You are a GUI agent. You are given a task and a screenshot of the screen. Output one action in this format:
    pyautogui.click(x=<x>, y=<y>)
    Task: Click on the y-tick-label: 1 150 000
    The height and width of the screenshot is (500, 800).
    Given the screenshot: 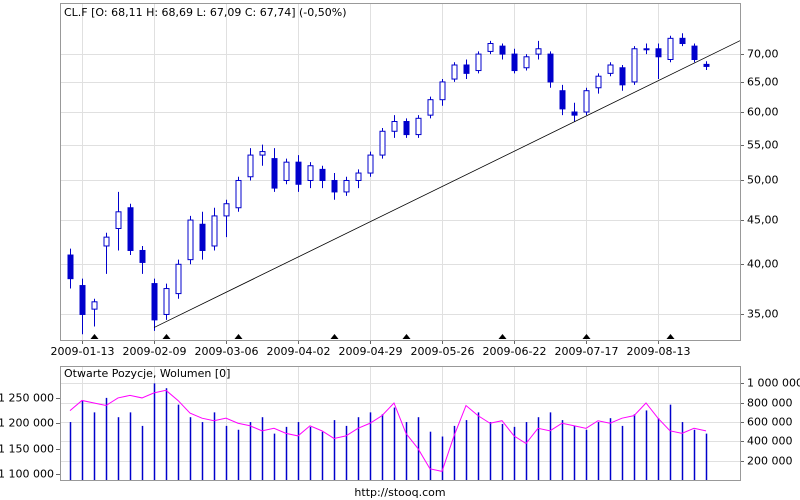 What is the action you would take?
    pyautogui.click(x=27, y=449)
    